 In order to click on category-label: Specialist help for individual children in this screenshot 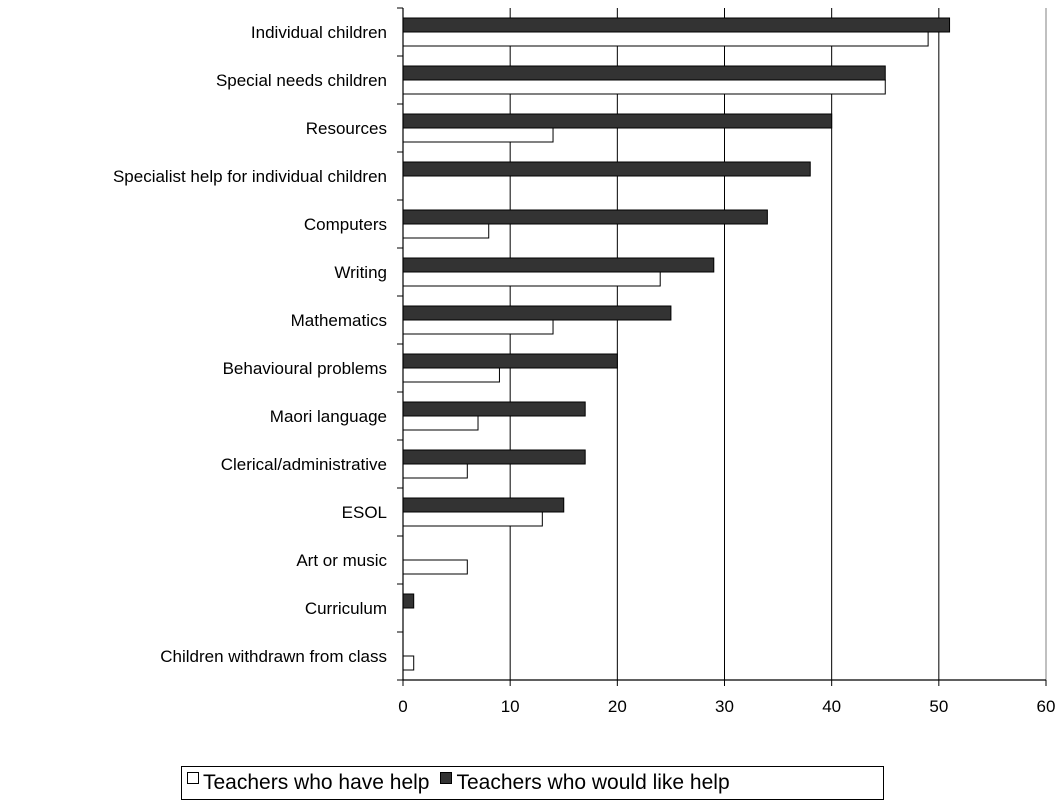, I will do `click(250, 176)`.